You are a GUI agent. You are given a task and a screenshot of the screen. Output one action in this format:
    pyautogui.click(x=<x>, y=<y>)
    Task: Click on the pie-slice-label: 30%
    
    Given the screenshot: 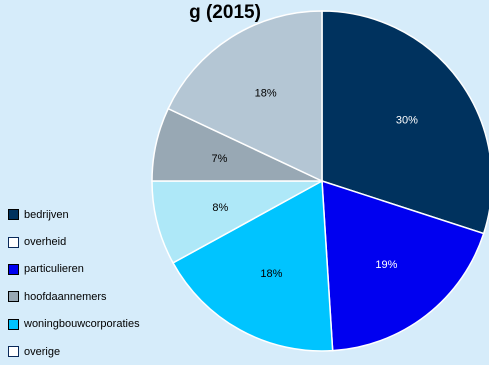 What is the action you would take?
    pyautogui.click(x=407, y=120)
    